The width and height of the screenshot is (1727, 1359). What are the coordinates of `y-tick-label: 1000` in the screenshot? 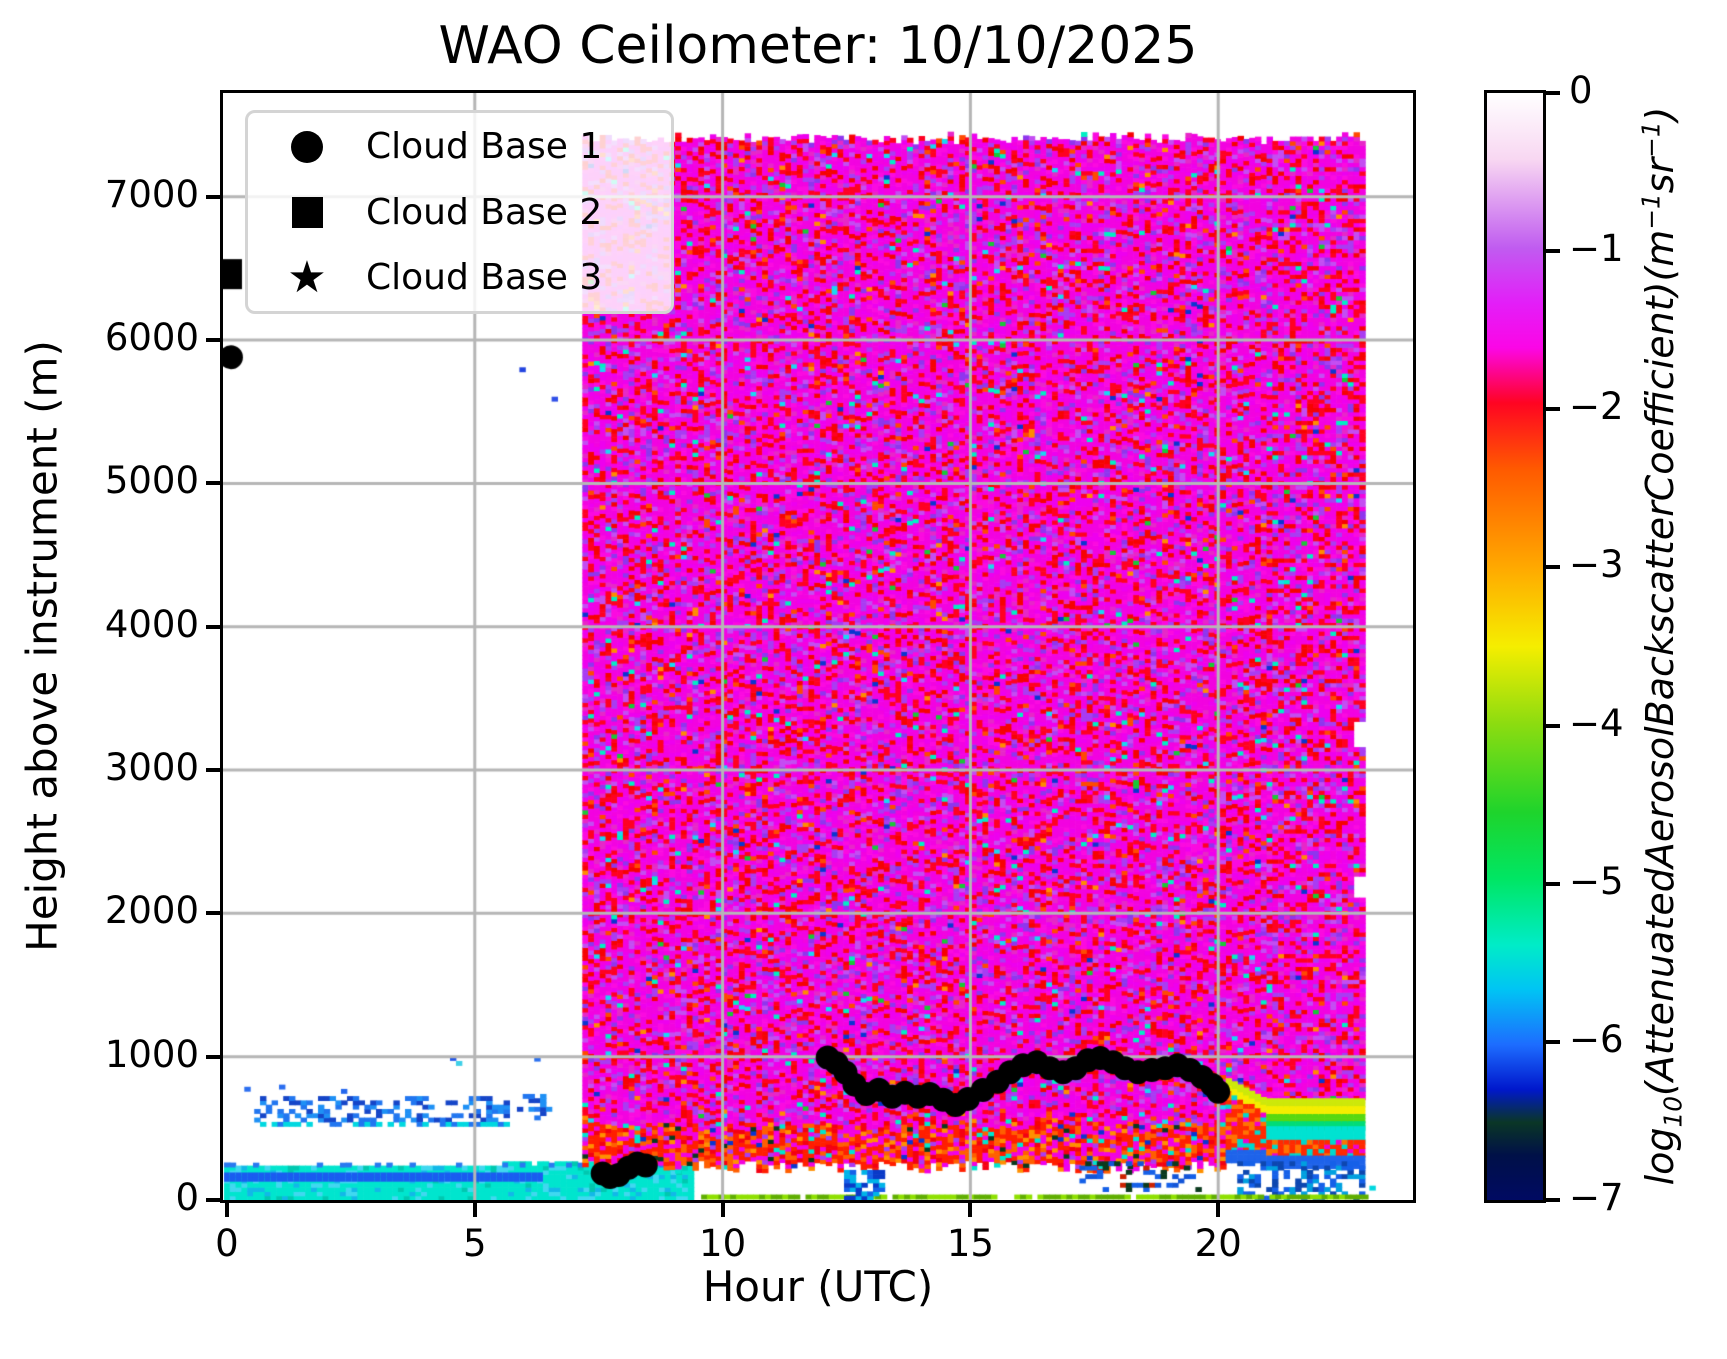 It's located at (151, 1054).